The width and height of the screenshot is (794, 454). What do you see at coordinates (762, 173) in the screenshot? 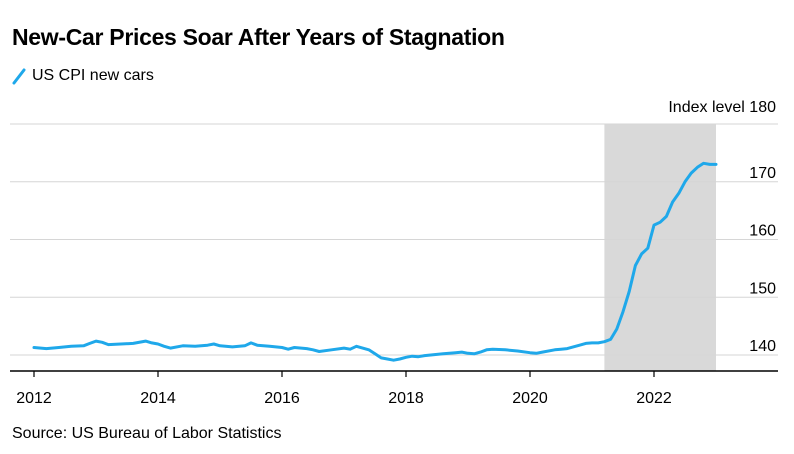
I see `y-tick-label-170: 170` at bounding box center [762, 173].